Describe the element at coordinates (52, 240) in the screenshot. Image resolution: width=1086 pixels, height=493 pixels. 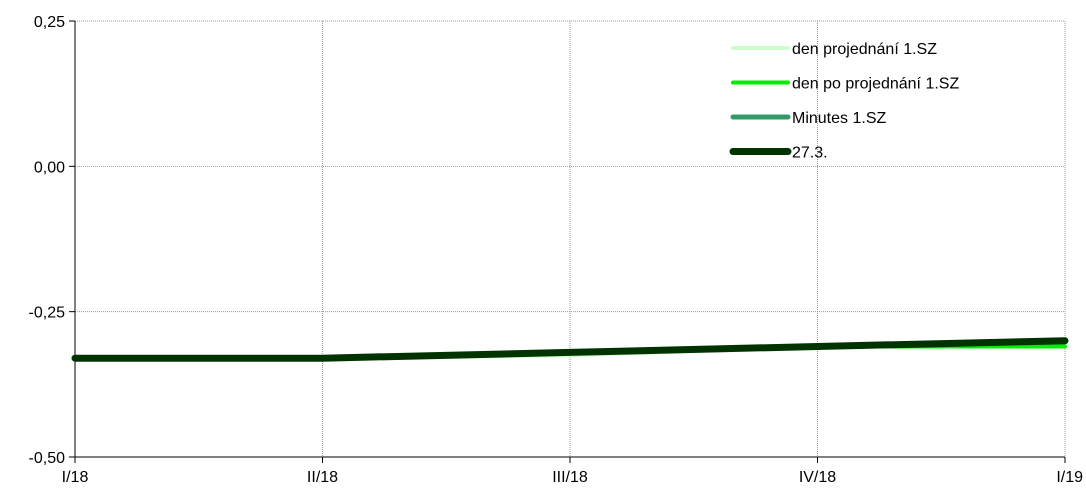
I see `y-axis-ticks: -0,50 -0,25 0,00 0,25` at that location.